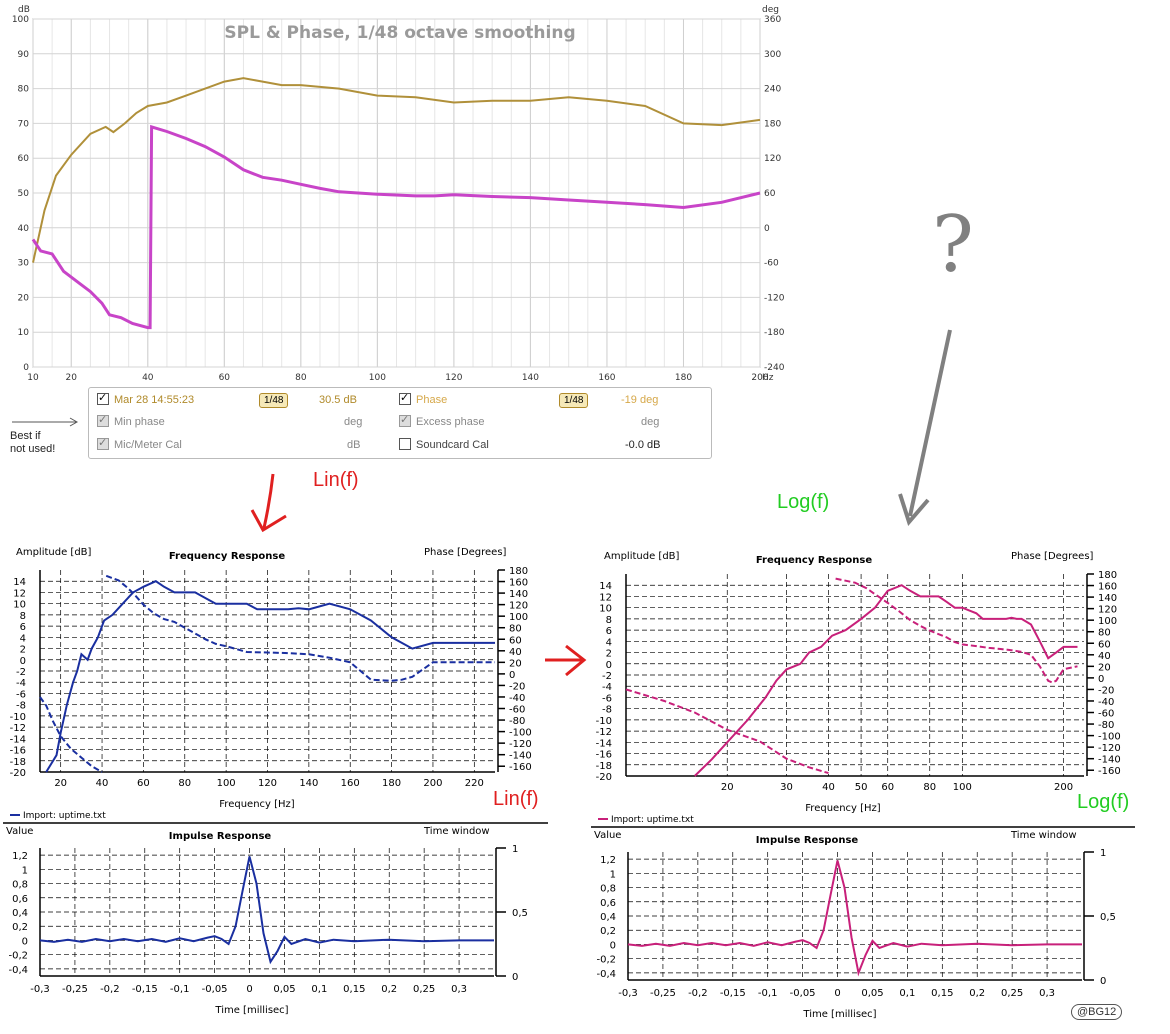 The width and height of the screenshot is (1170, 1034). I want to click on ir-y2-tick-label: 1, so click(1103, 853).